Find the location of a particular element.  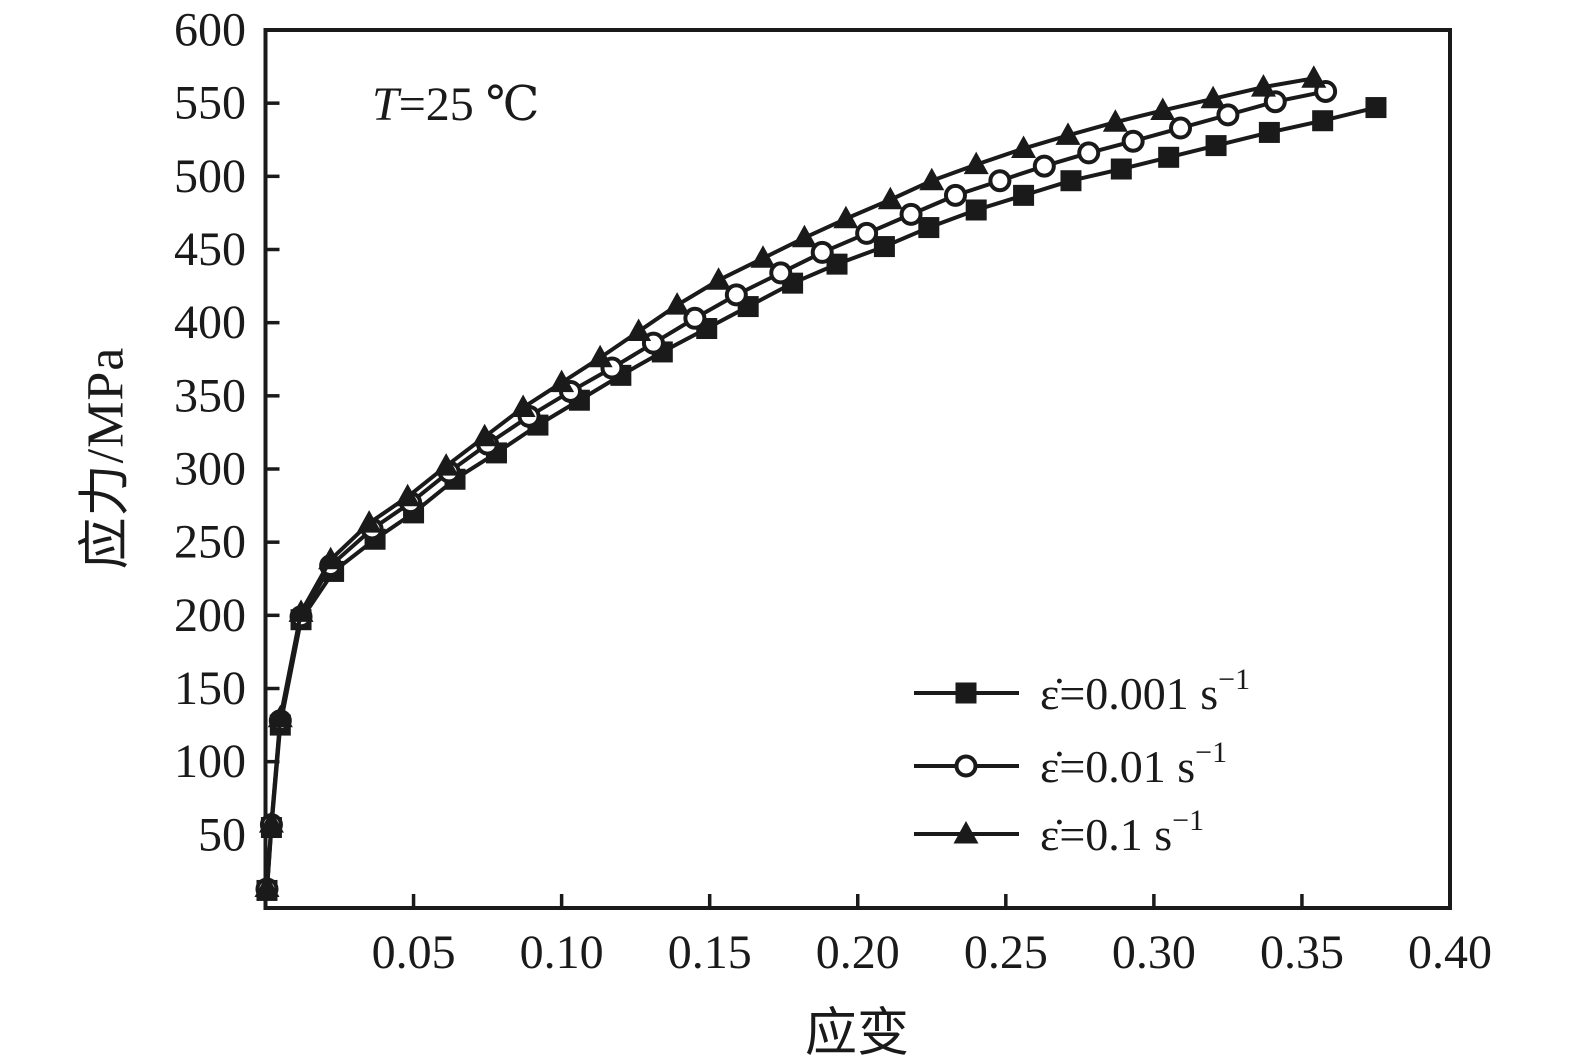

x-tick-label: 0.40 is located at coordinates (1450, 952).